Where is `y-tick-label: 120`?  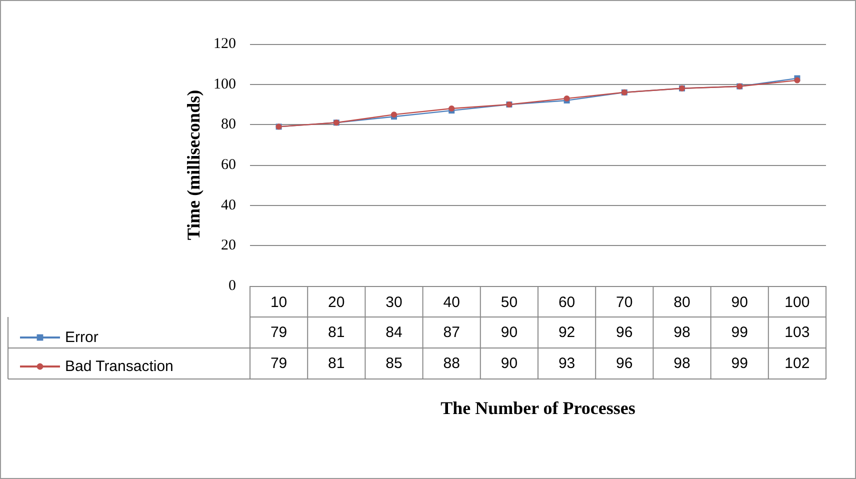 y-tick-label: 120 is located at coordinates (225, 44).